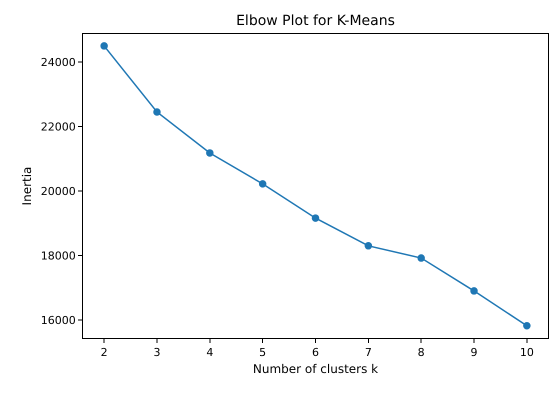 The height and width of the screenshot is (393, 558). Describe the element at coordinates (315, 20) in the screenshot. I see `chart-title: Elbow Plot for K-Means` at that location.